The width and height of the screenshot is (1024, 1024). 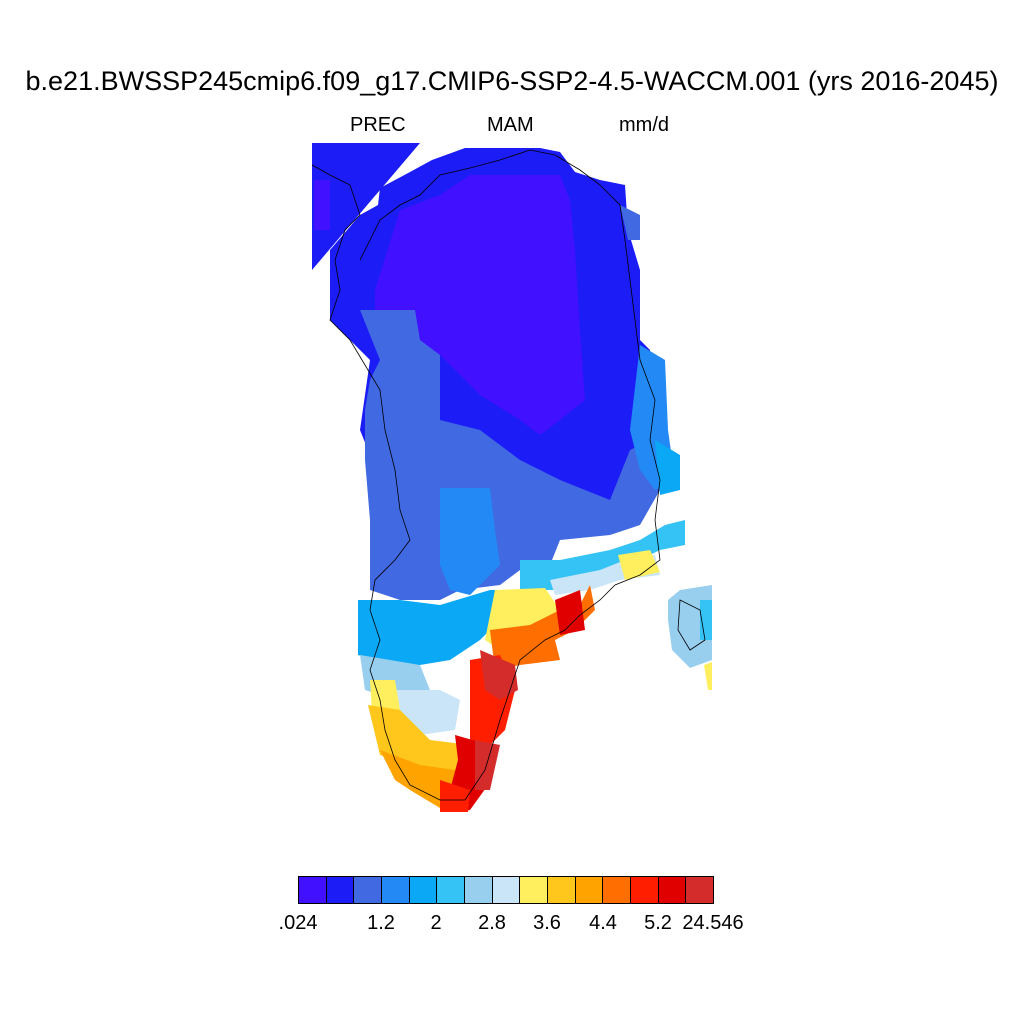 What do you see at coordinates (602, 555) in the screenshot?
I see `region-south-cyan-band` at bounding box center [602, 555].